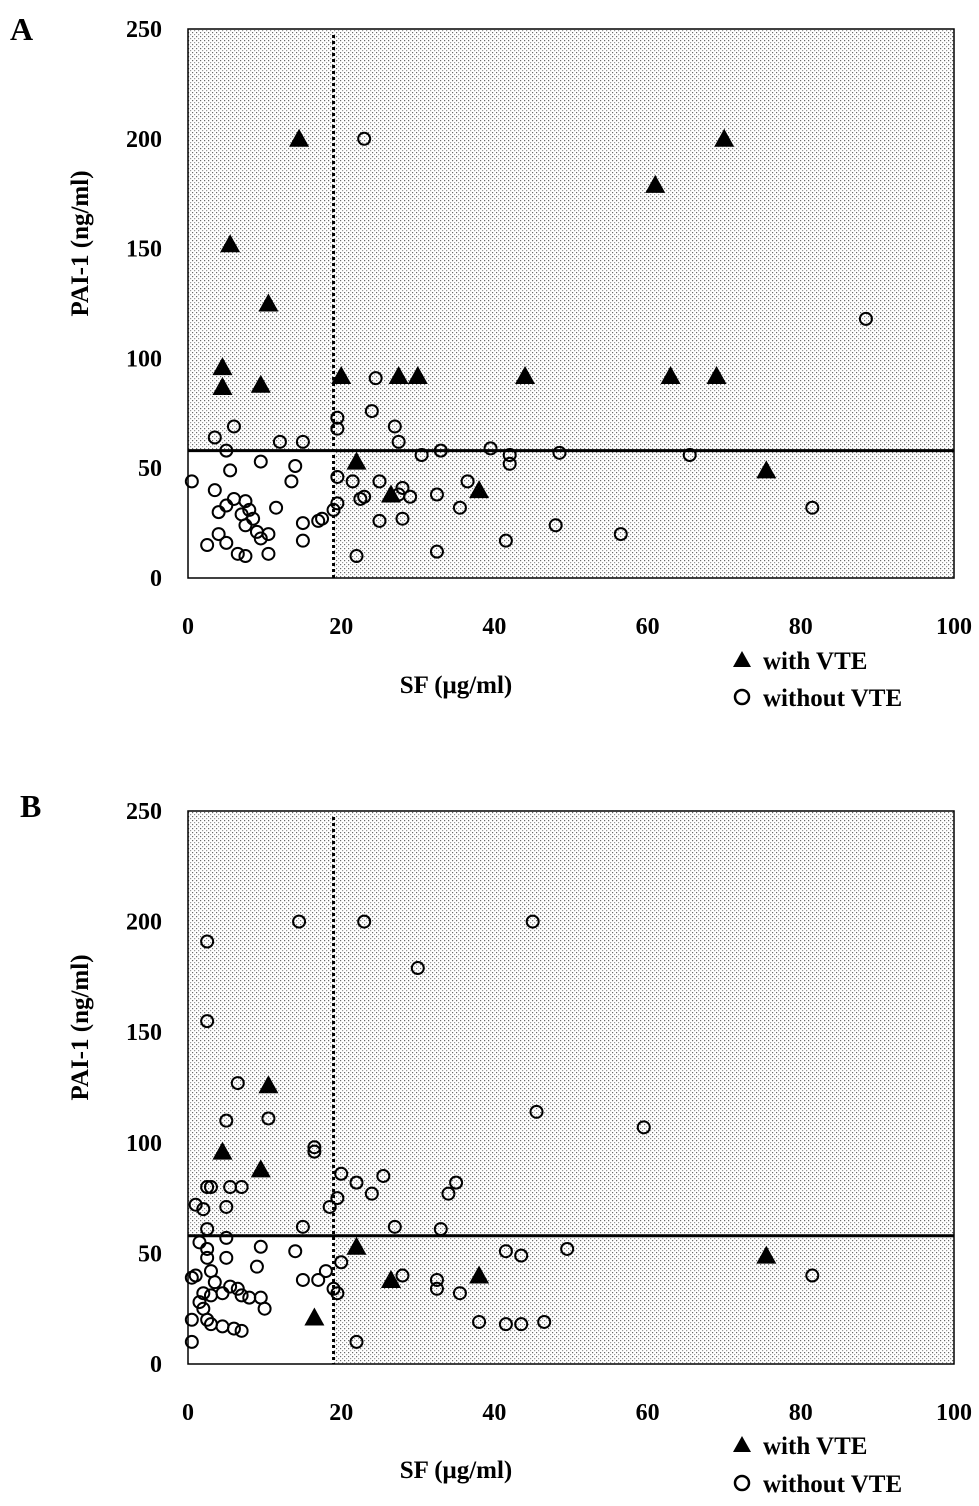 This screenshot has height=1506, width=979. I want to click on series-with-vte, so click(494, 1200).